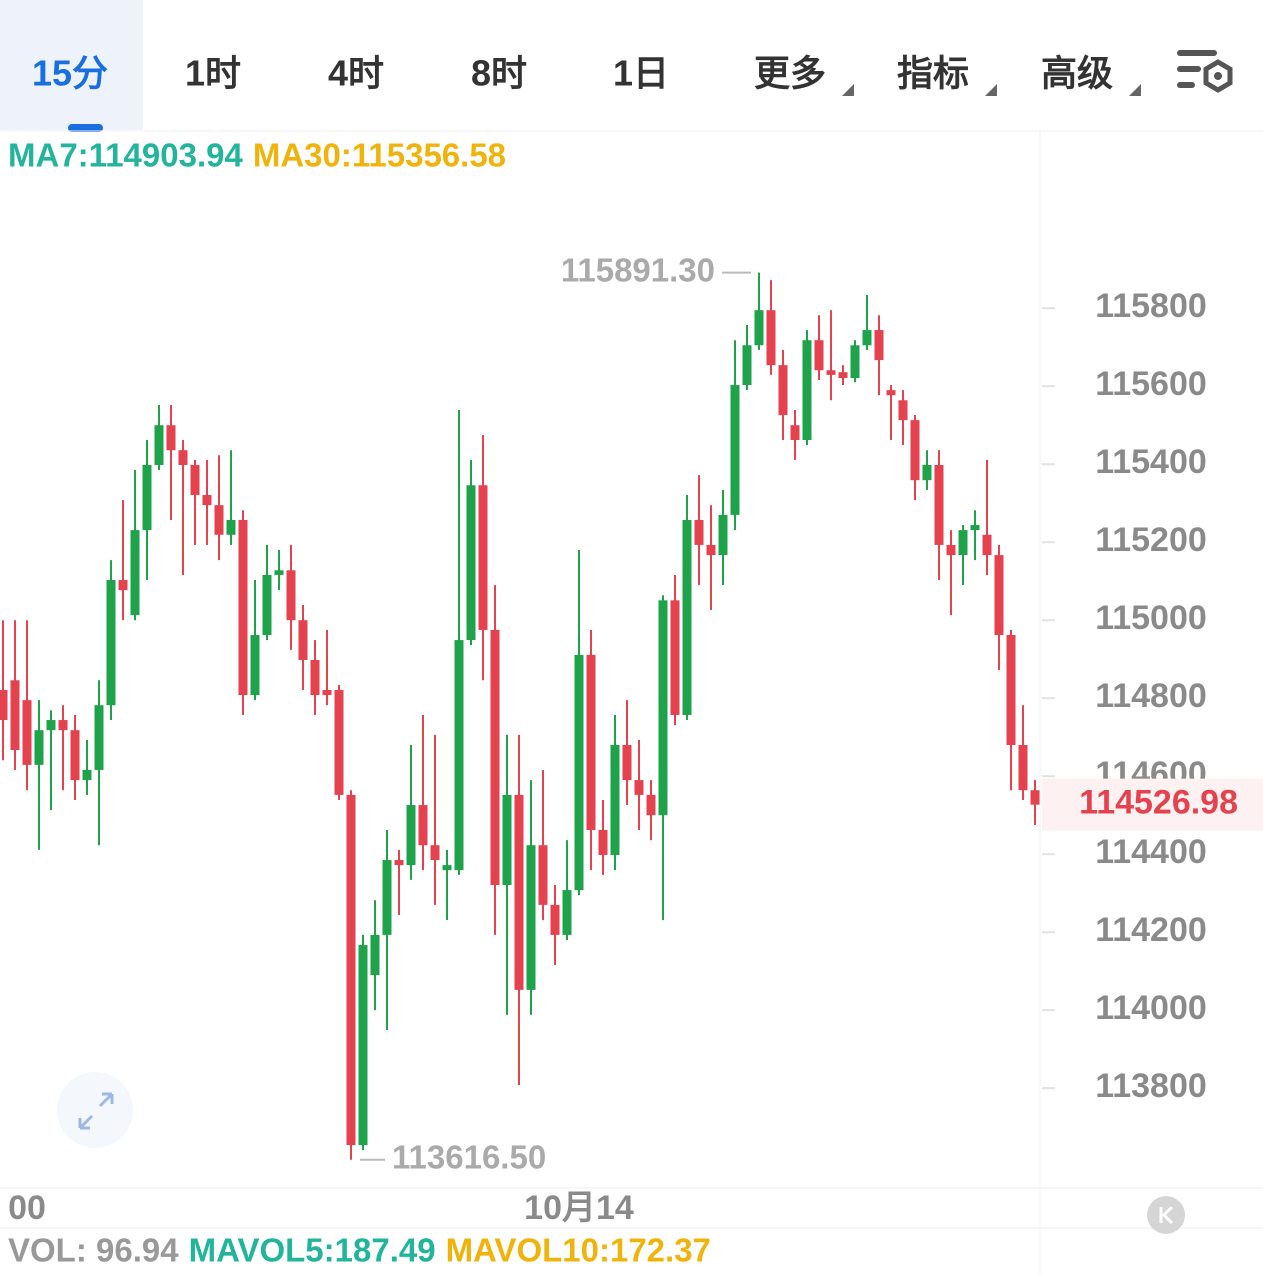  What do you see at coordinates (790, 73) in the screenshot?
I see `tab: 更多` at bounding box center [790, 73].